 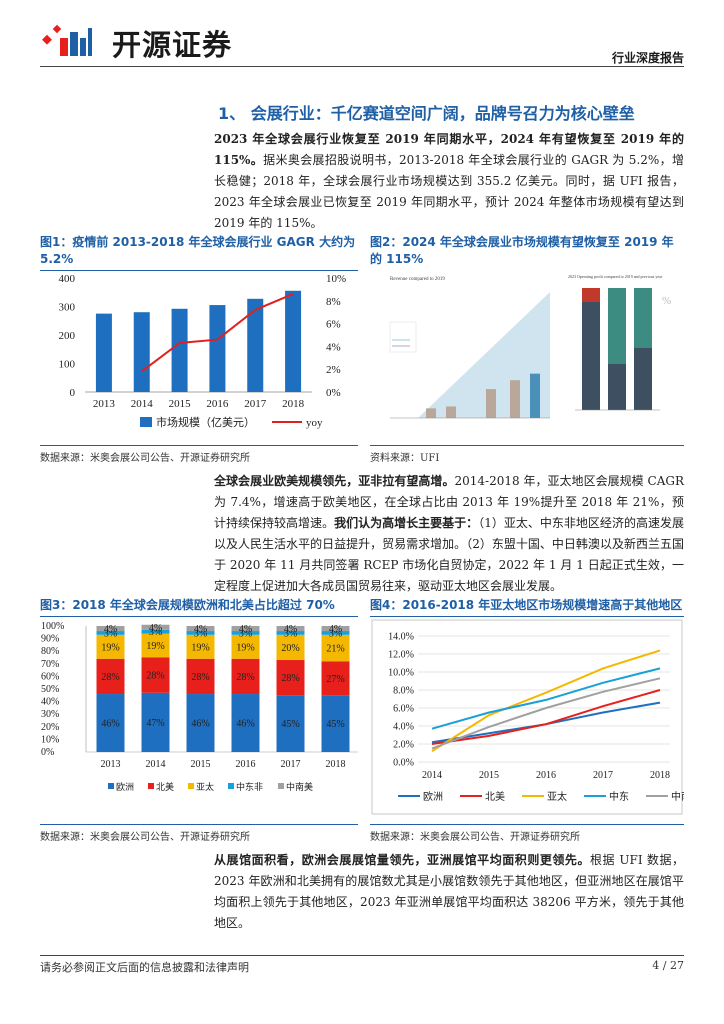 I want to click on fig4-legend-label: 欧洲, so click(x=433, y=797).